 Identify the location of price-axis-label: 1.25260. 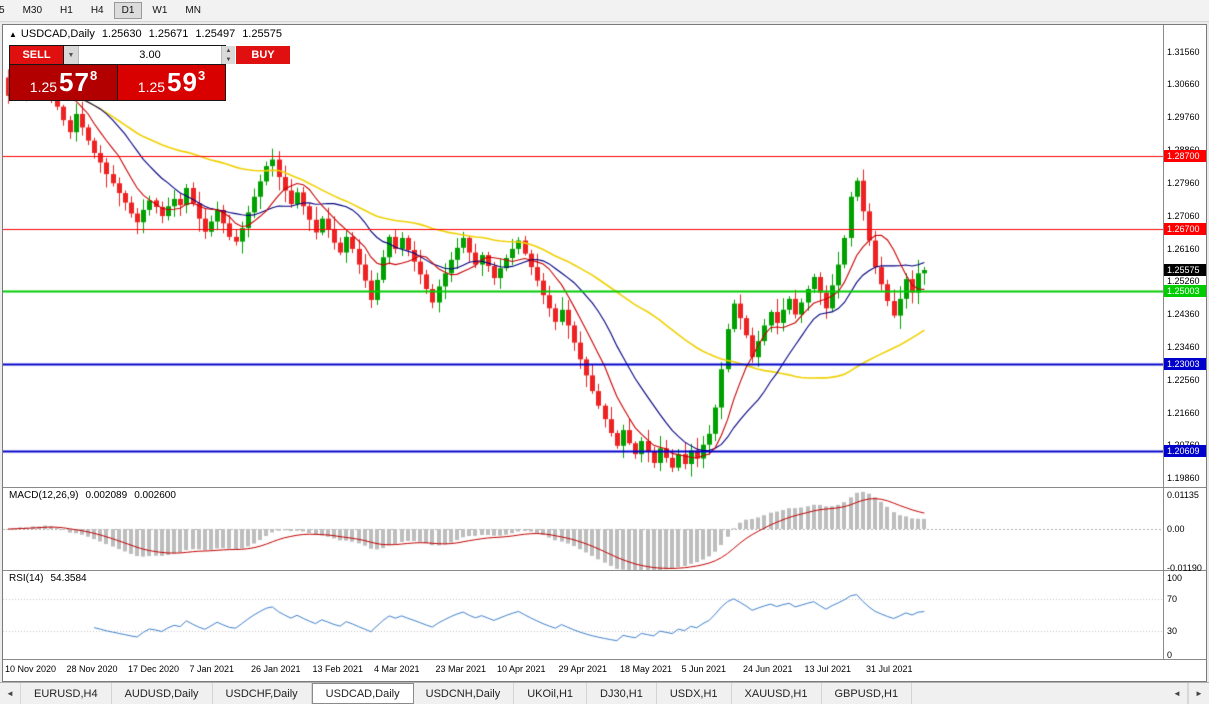
(1183, 281).